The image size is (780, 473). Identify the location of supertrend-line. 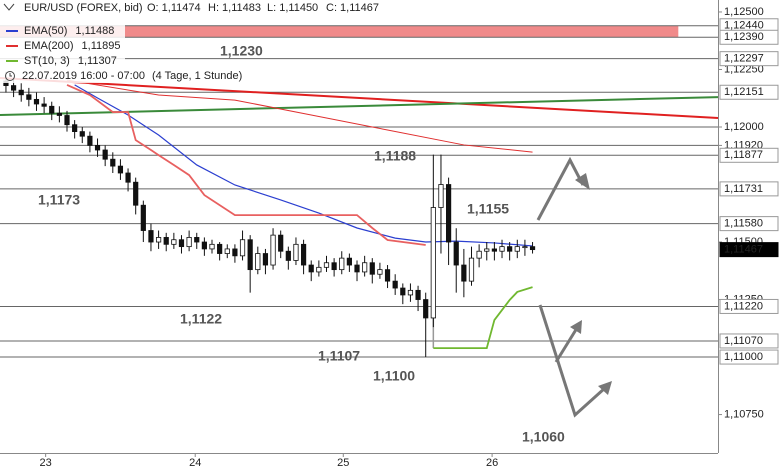
(483, 317).